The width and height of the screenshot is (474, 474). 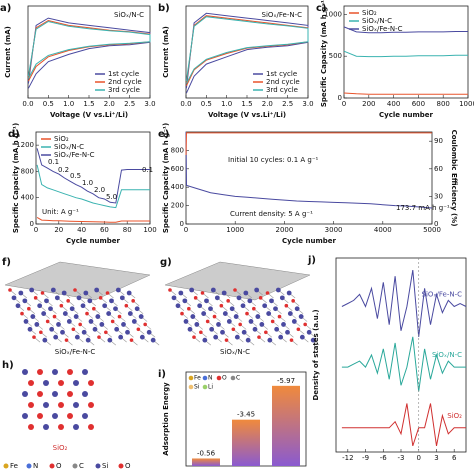 What do you see at coordinates (197, 378) in the screenshot?
I see `legend-label: Fe` at bounding box center [197, 378].